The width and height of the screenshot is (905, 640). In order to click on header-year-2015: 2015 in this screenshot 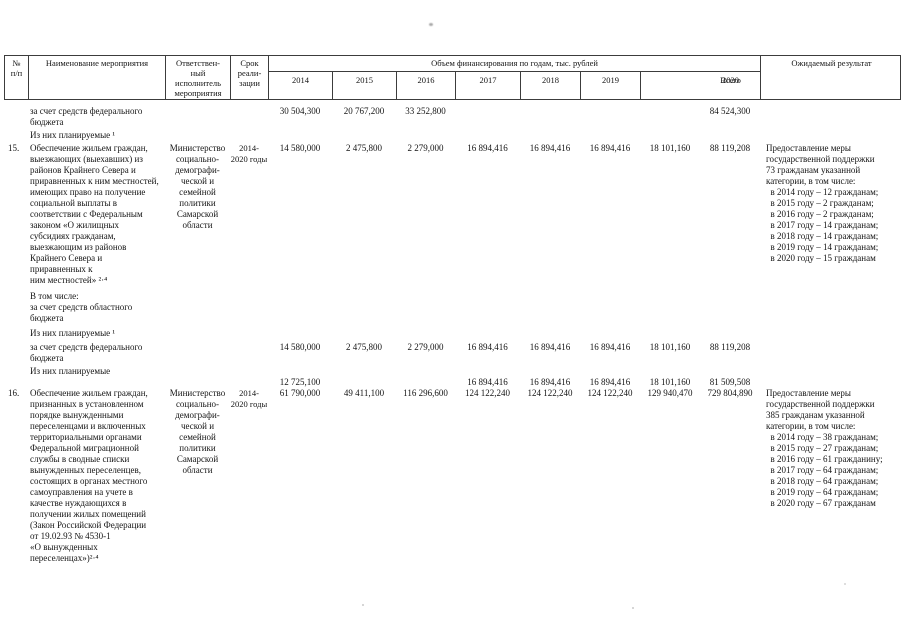, I will do `click(365, 85)`.